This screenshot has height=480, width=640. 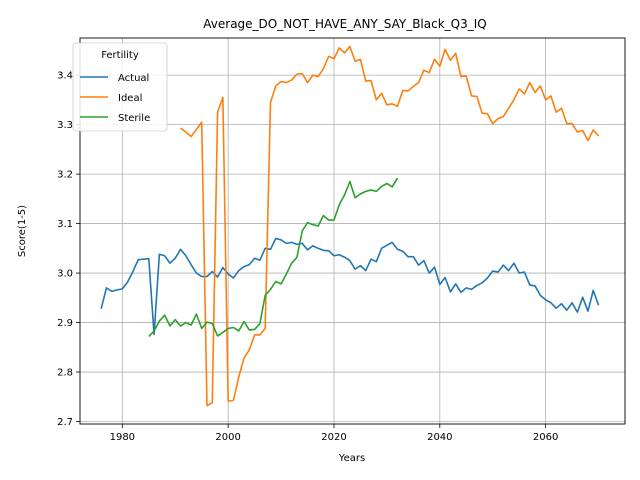 I want to click on y-tick-label: 3.4, so click(x=65, y=76).